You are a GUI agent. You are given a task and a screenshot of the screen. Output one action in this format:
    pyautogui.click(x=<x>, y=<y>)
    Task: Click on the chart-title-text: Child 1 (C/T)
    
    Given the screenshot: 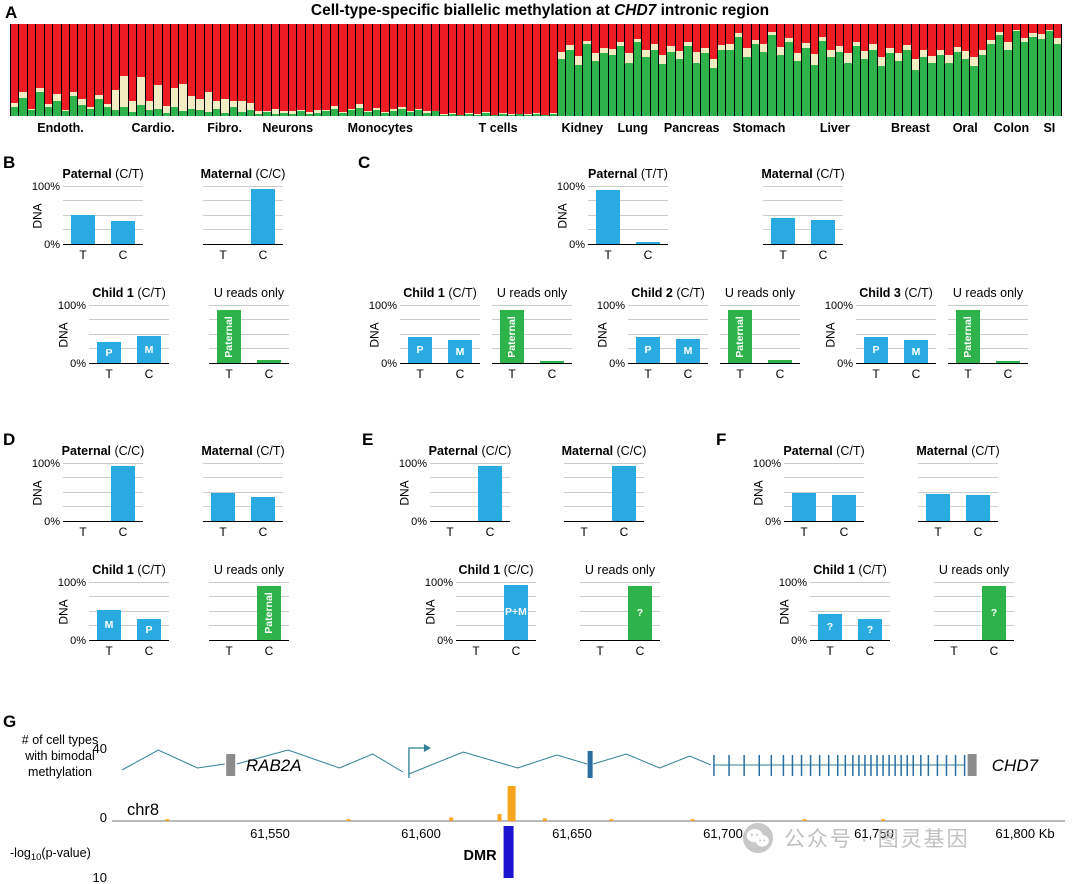 What is the action you would take?
    pyautogui.click(x=440, y=294)
    